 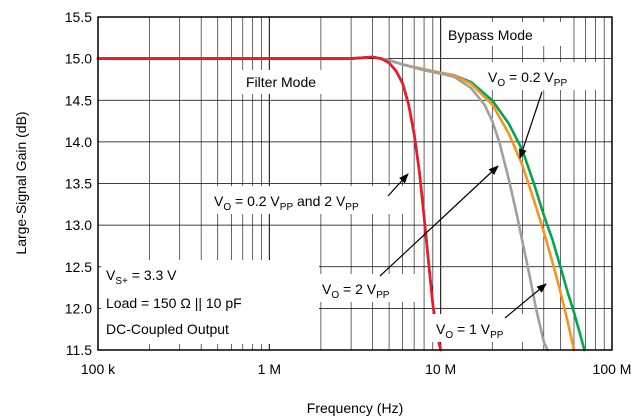 What do you see at coordinates (470, 331) in the screenshot?
I see `vo-1-label: VO = 1 VPP` at bounding box center [470, 331].